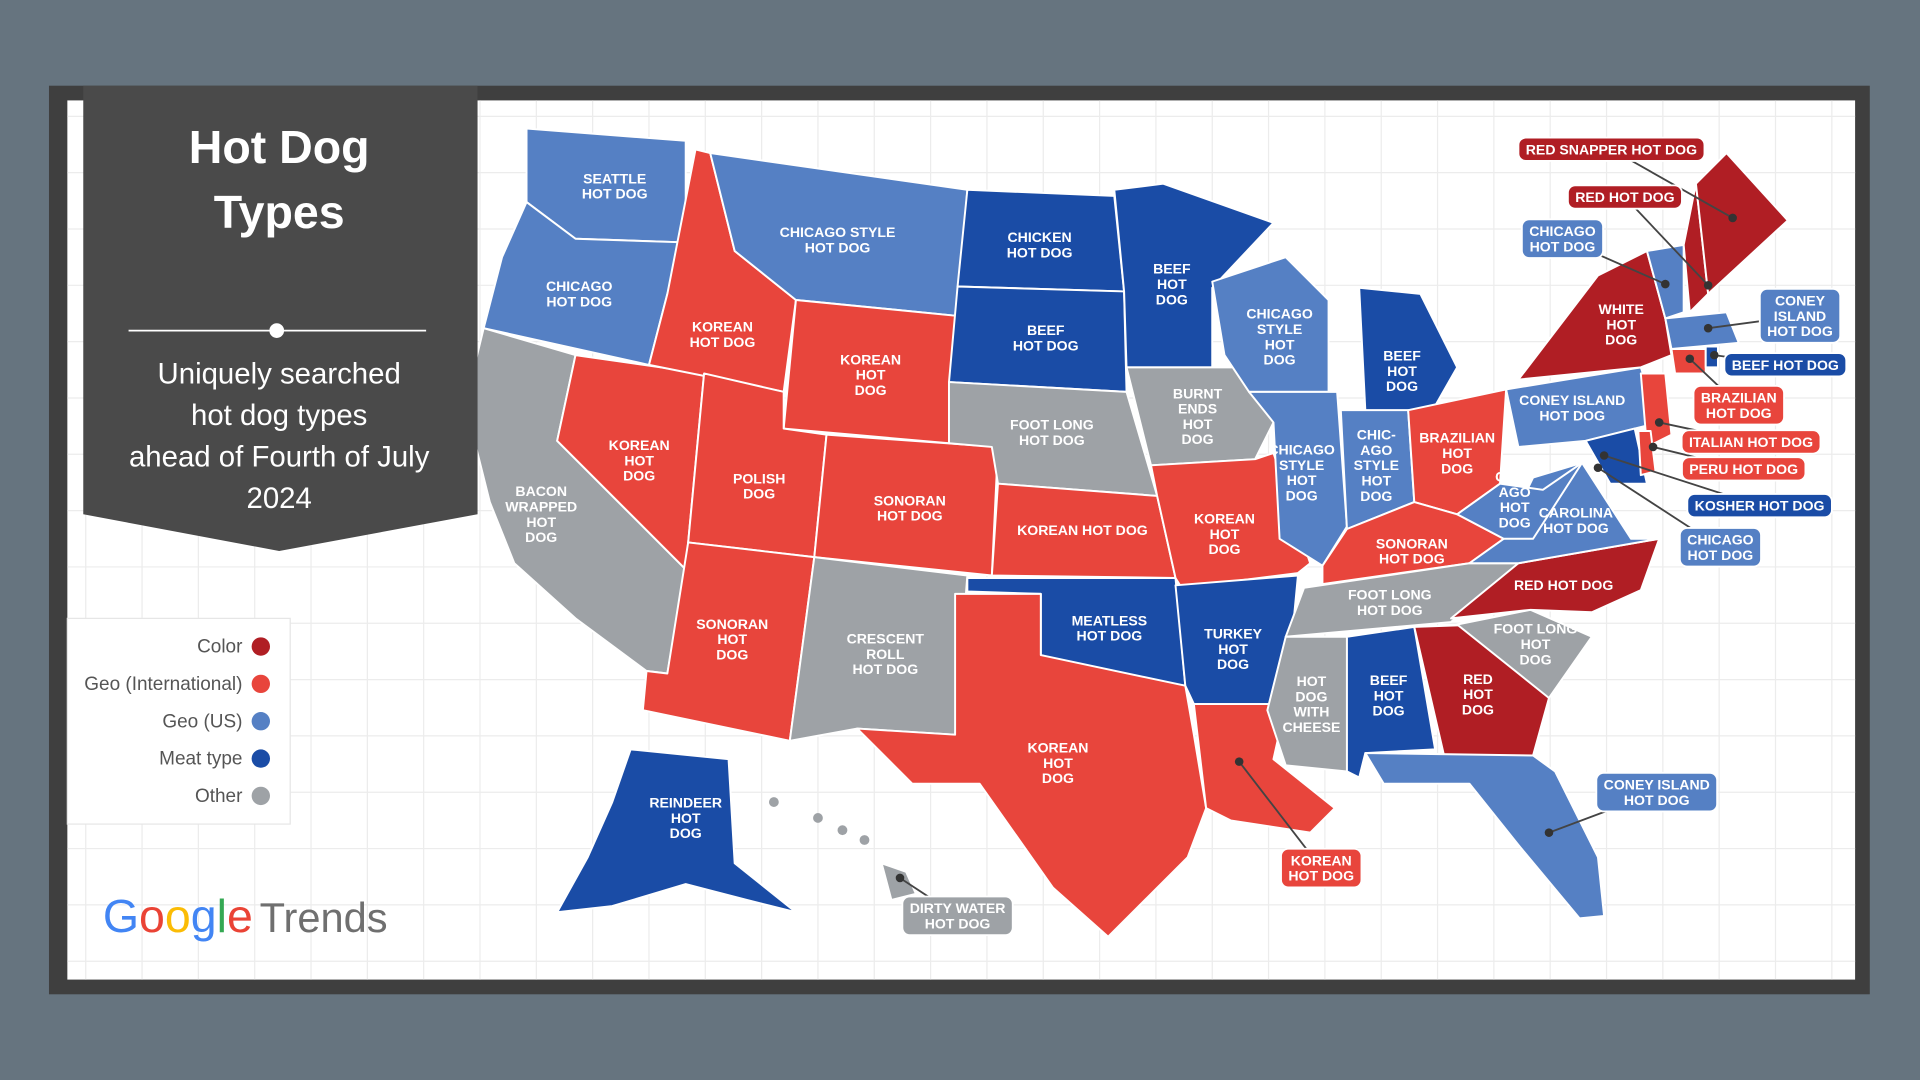  Describe the element at coordinates (1110, 627) in the screenshot. I see `state-label: MEATLESS HOT DOG` at that location.